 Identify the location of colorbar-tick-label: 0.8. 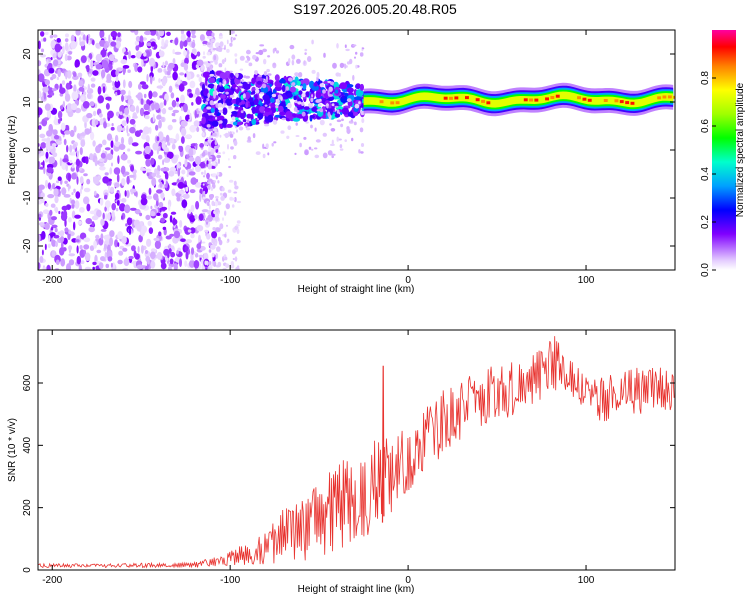
(705, 78).